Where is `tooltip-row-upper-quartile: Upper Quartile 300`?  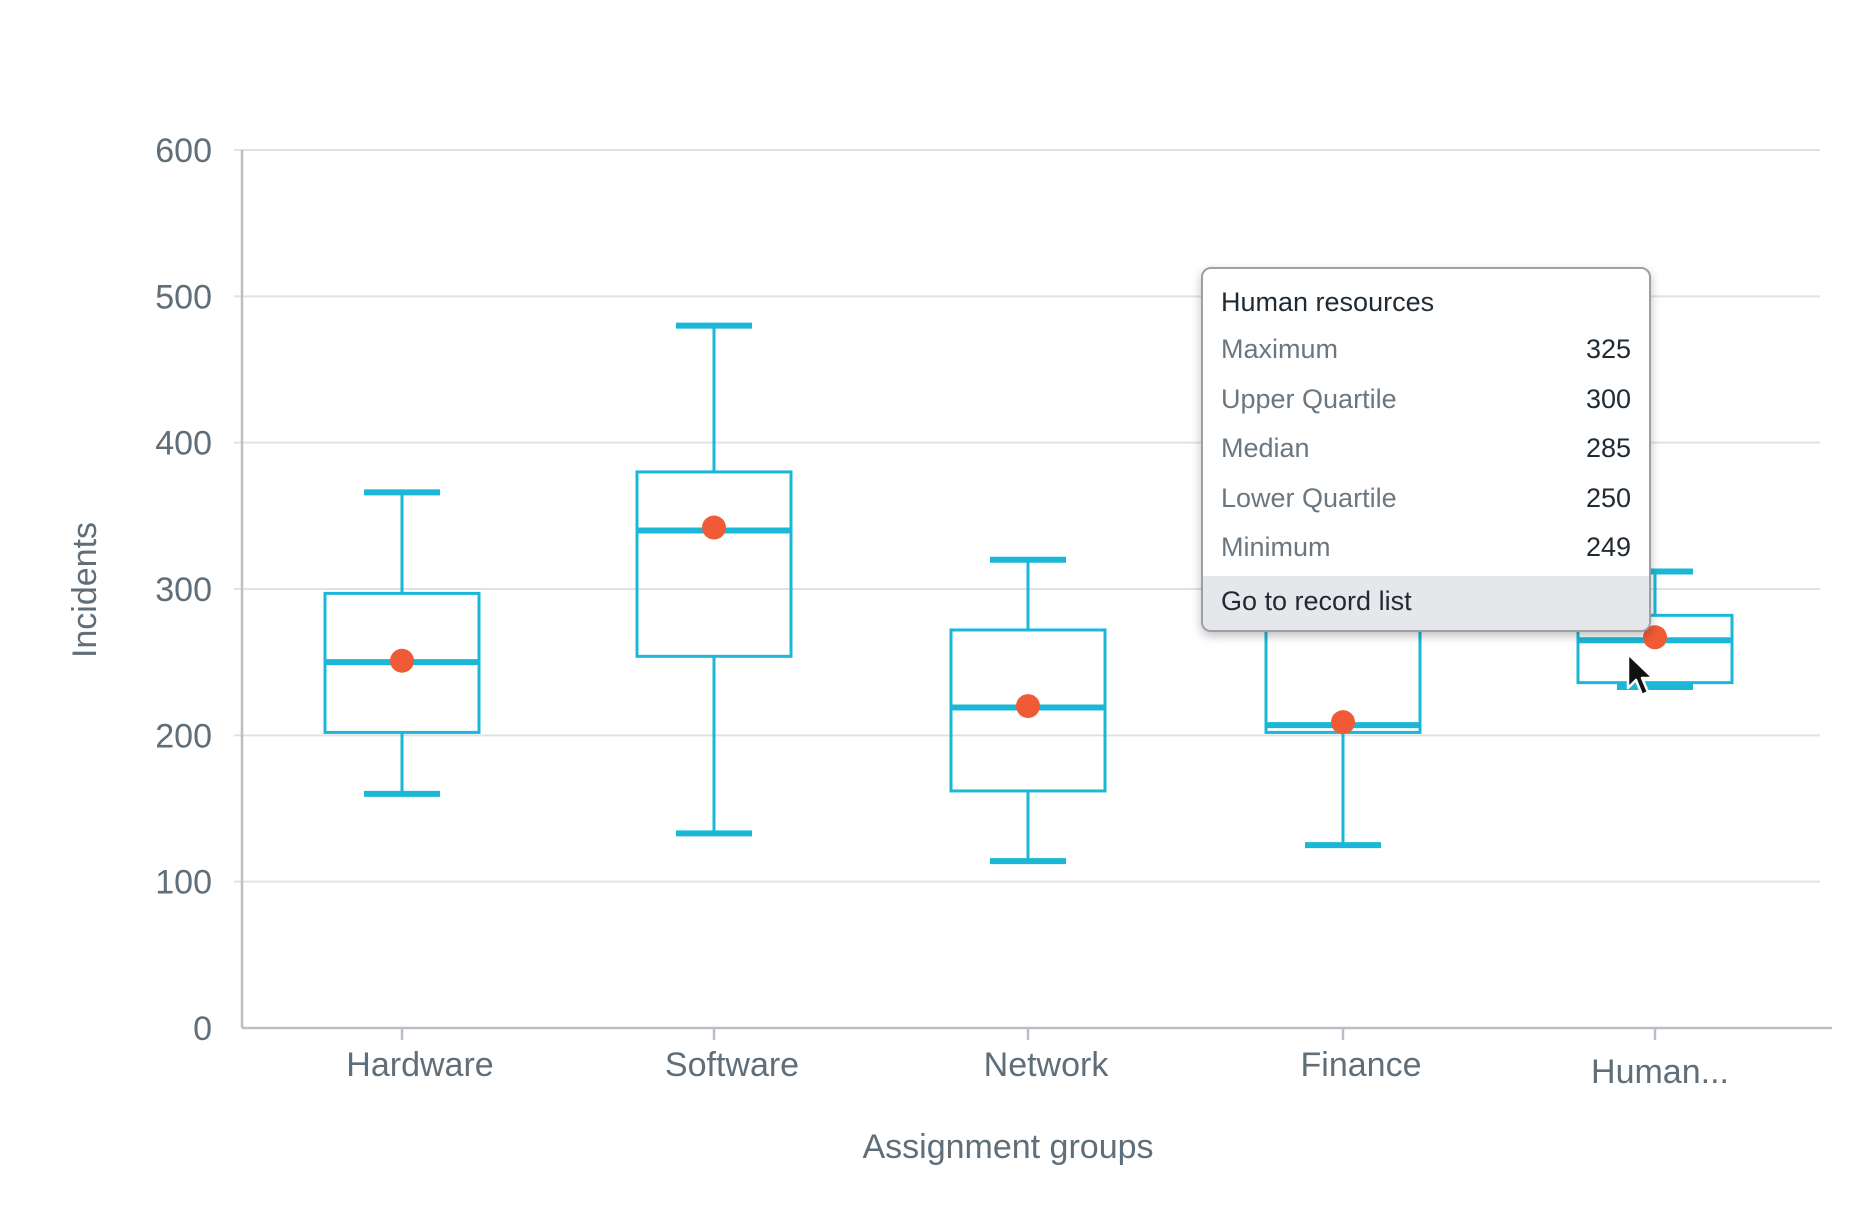 tooltip-row-upper-quartile: Upper Quartile 300 is located at coordinates (1426, 404).